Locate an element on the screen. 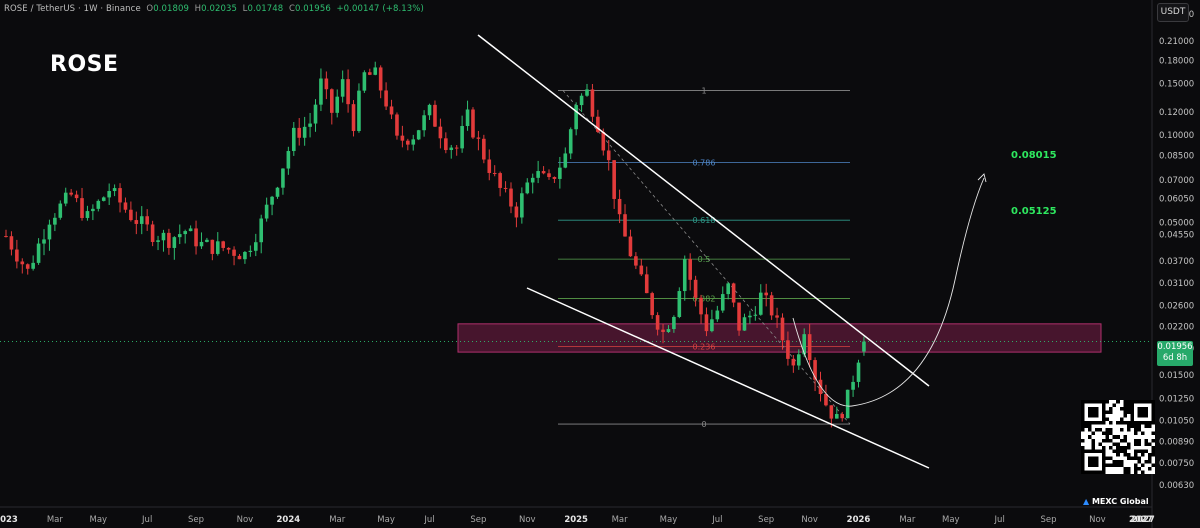 The height and width of the screenshot is (528, 1200). mexc-watermark-text: MEXC Global is located at coordinates (1120, 501).